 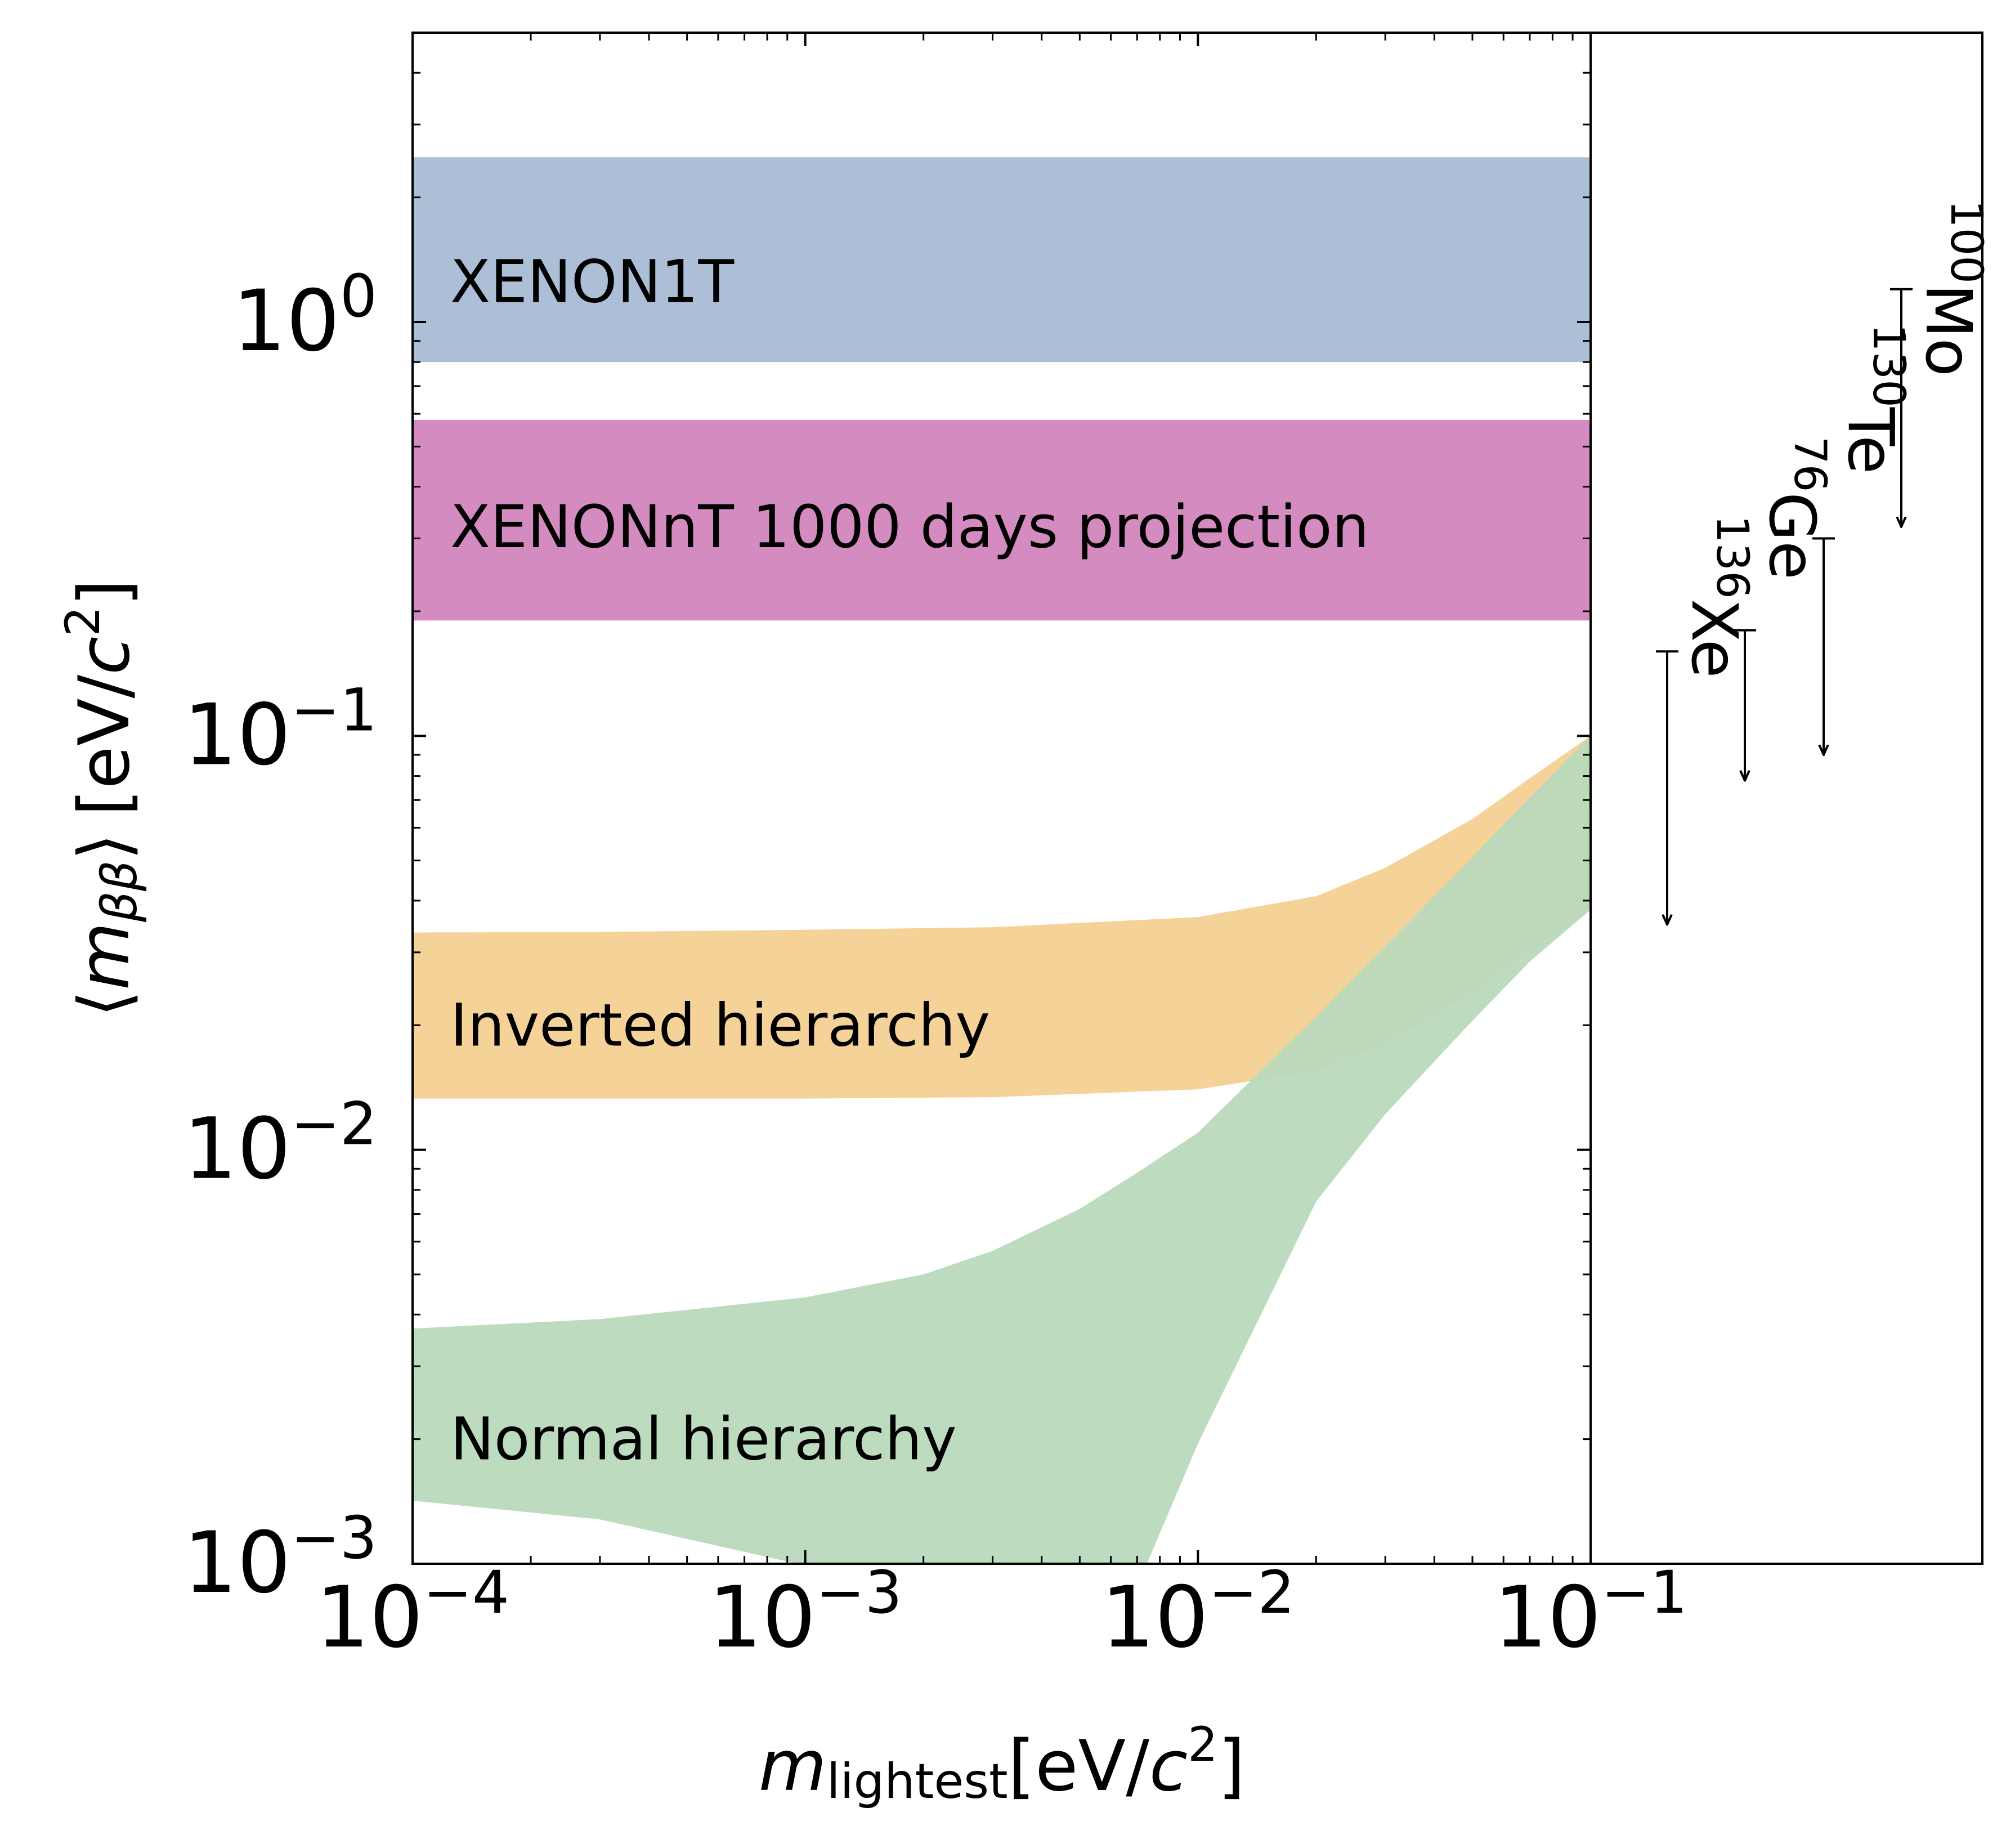 I want to click on y-tick-label: 10⁻¹, so click(x=280, y=729).